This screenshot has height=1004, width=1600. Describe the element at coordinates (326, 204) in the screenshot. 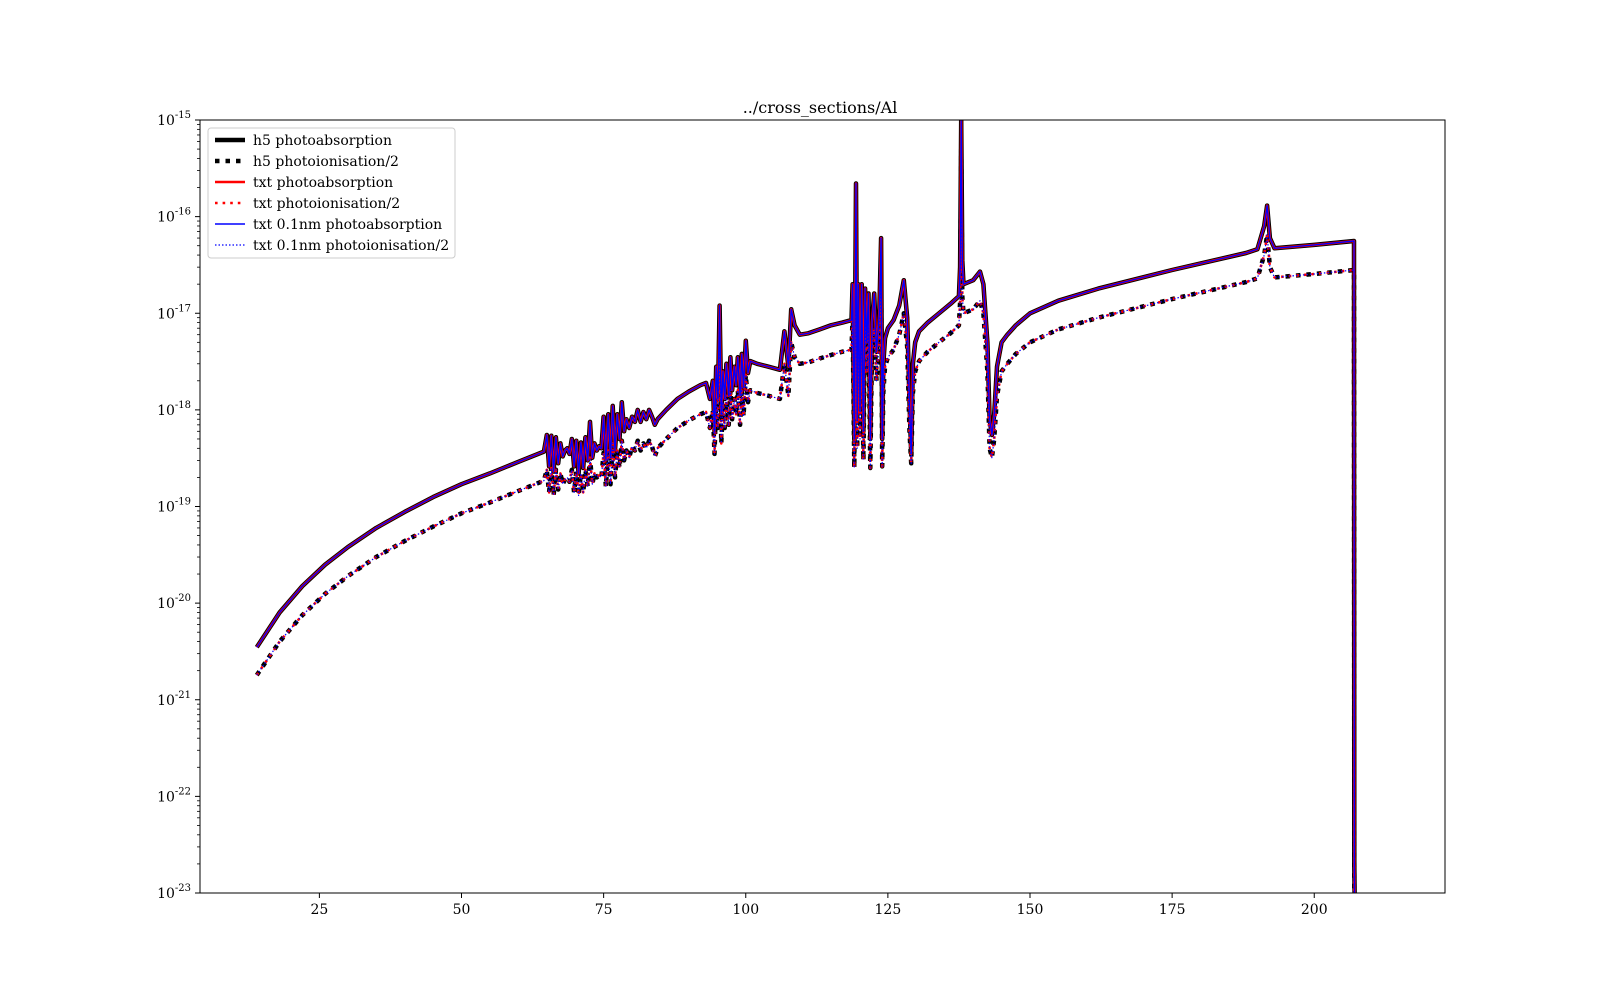

I see `legend-label-3: txt photoionisation/2` at that location.